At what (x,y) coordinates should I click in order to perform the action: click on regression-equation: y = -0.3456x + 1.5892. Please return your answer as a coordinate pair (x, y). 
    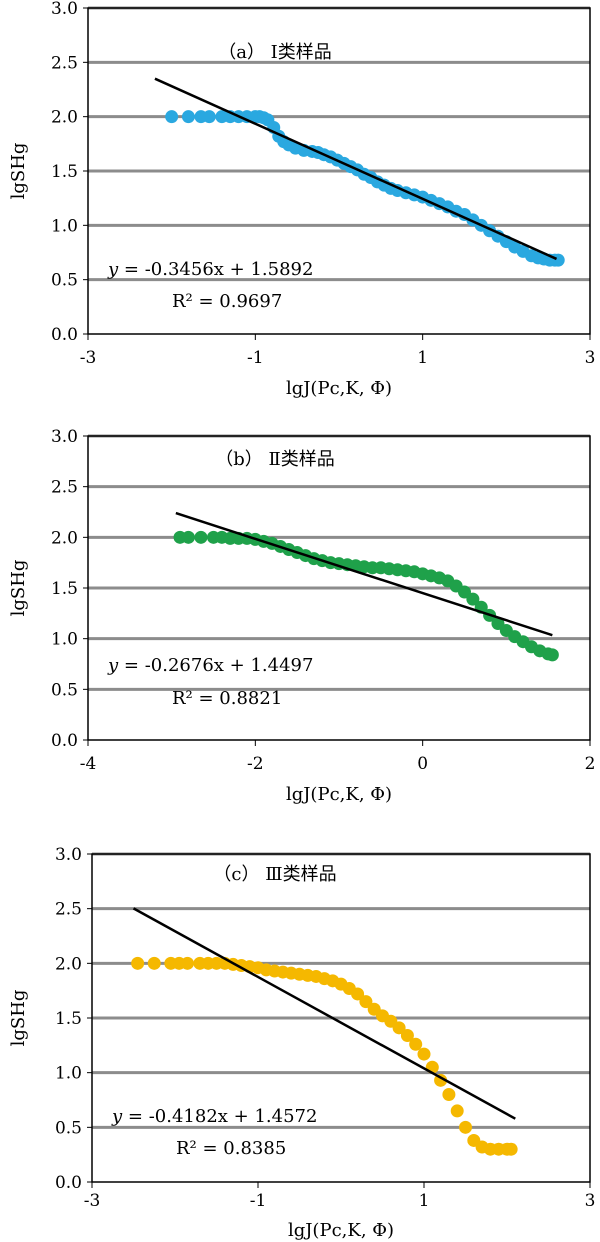
    Looking at the image, I should click on (210, 269).